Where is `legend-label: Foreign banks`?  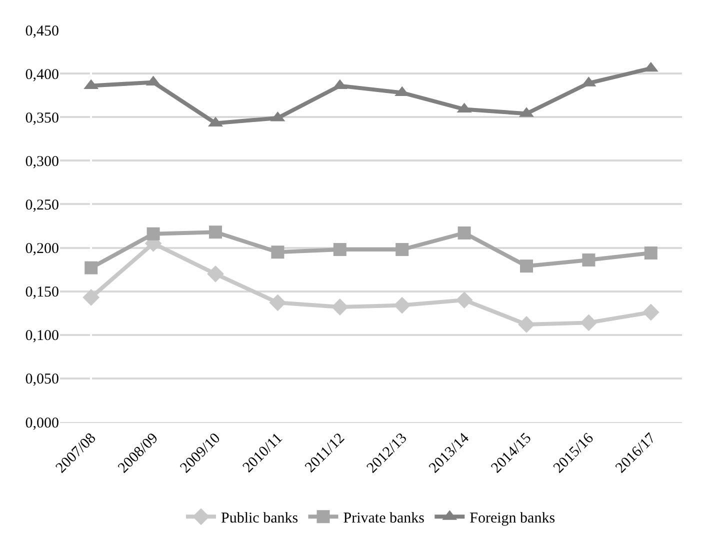
legend-label: Foreign banks is located at coordinates (513, 518).